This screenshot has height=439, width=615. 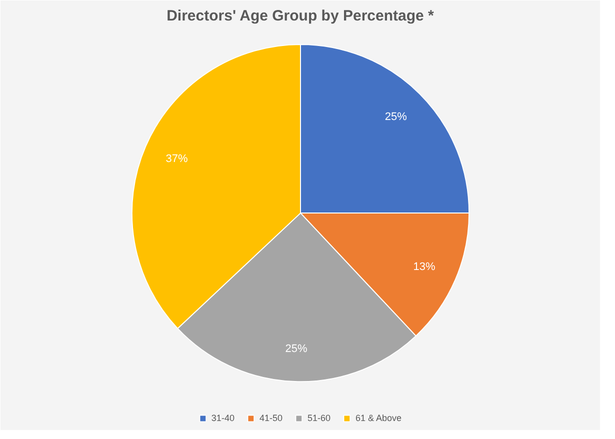 What do you see at coordinates (270, 418) in the screenshot?
I see `legend-label: 41-50` at bounding box center [270, 418].